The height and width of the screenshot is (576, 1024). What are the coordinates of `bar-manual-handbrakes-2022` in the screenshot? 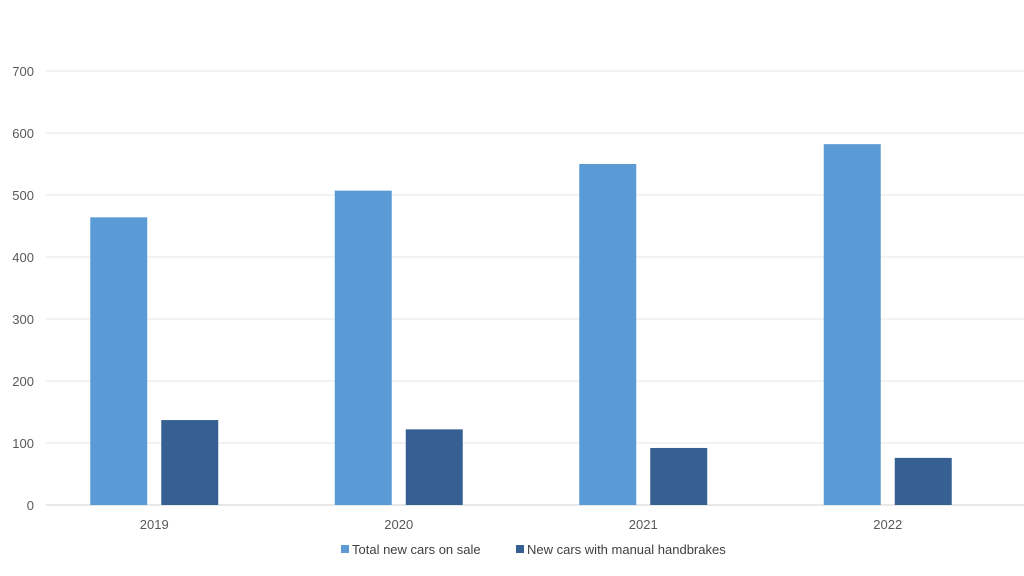 It's located at (923, 481).